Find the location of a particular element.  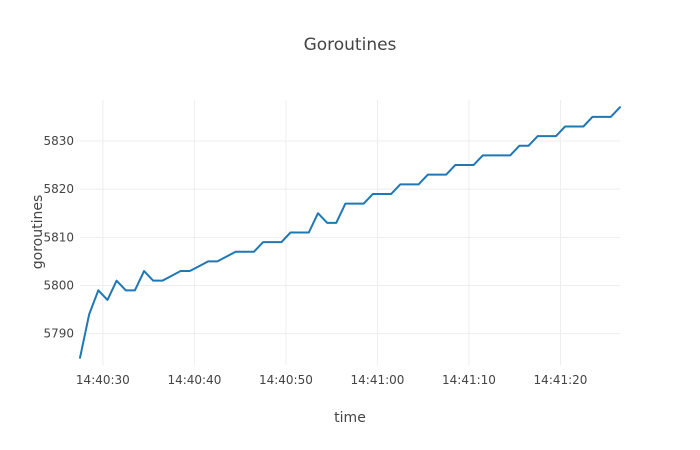

y-tick-label: 5800 is located at coordinates (58, 286).